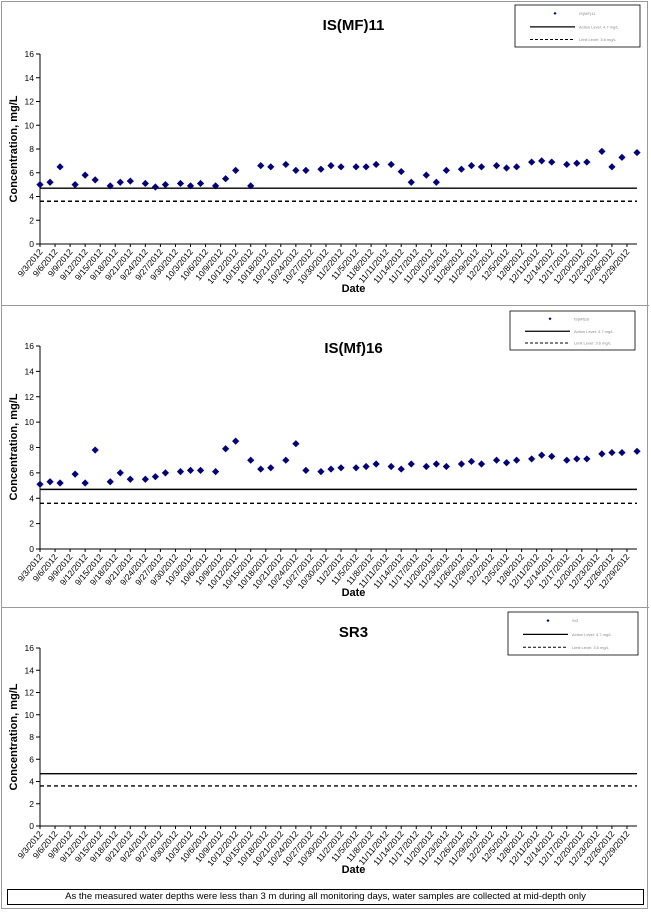  What do you see at coordinates (30, 346) in the screenshot?
I see `y-tick-label: 16` at bounding box center [30, 346].